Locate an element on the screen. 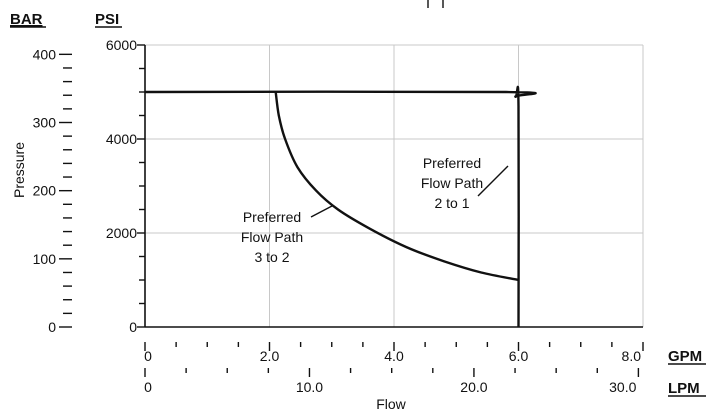  bar-unit-label: BAR is located at coordinates (26, 19).